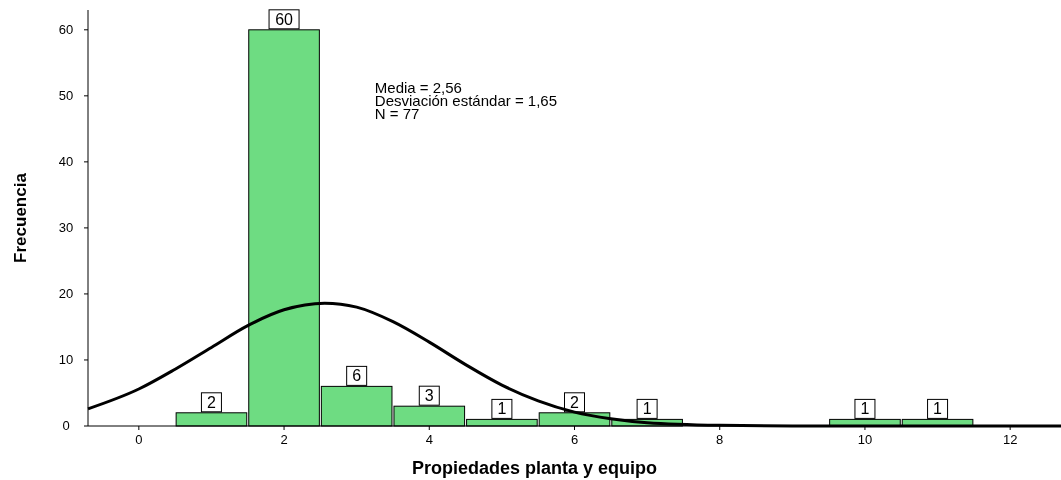 The image size is (1061, 480). I want to click on y-tick-label: 0, so click(66, 425).